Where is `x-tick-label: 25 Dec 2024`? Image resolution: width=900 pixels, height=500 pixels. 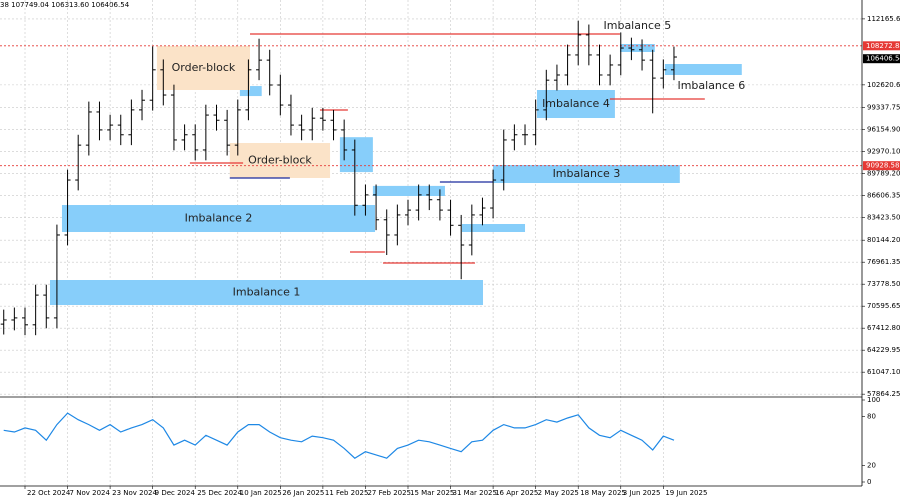 x-tick-label: 25 Dec 2024 is located at coordinates (219, 493).